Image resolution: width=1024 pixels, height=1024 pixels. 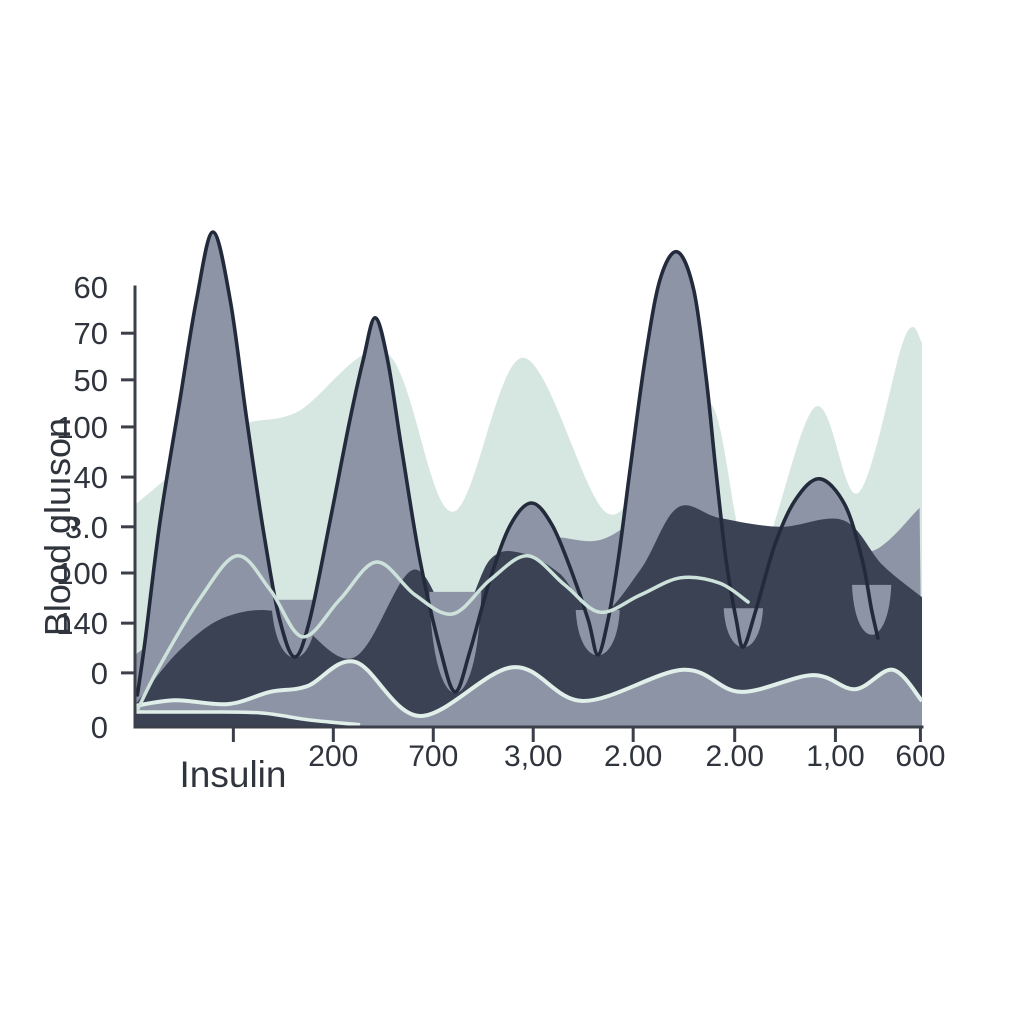 I want to click on baseline-strip-highlight, so click(x=247, y=718).